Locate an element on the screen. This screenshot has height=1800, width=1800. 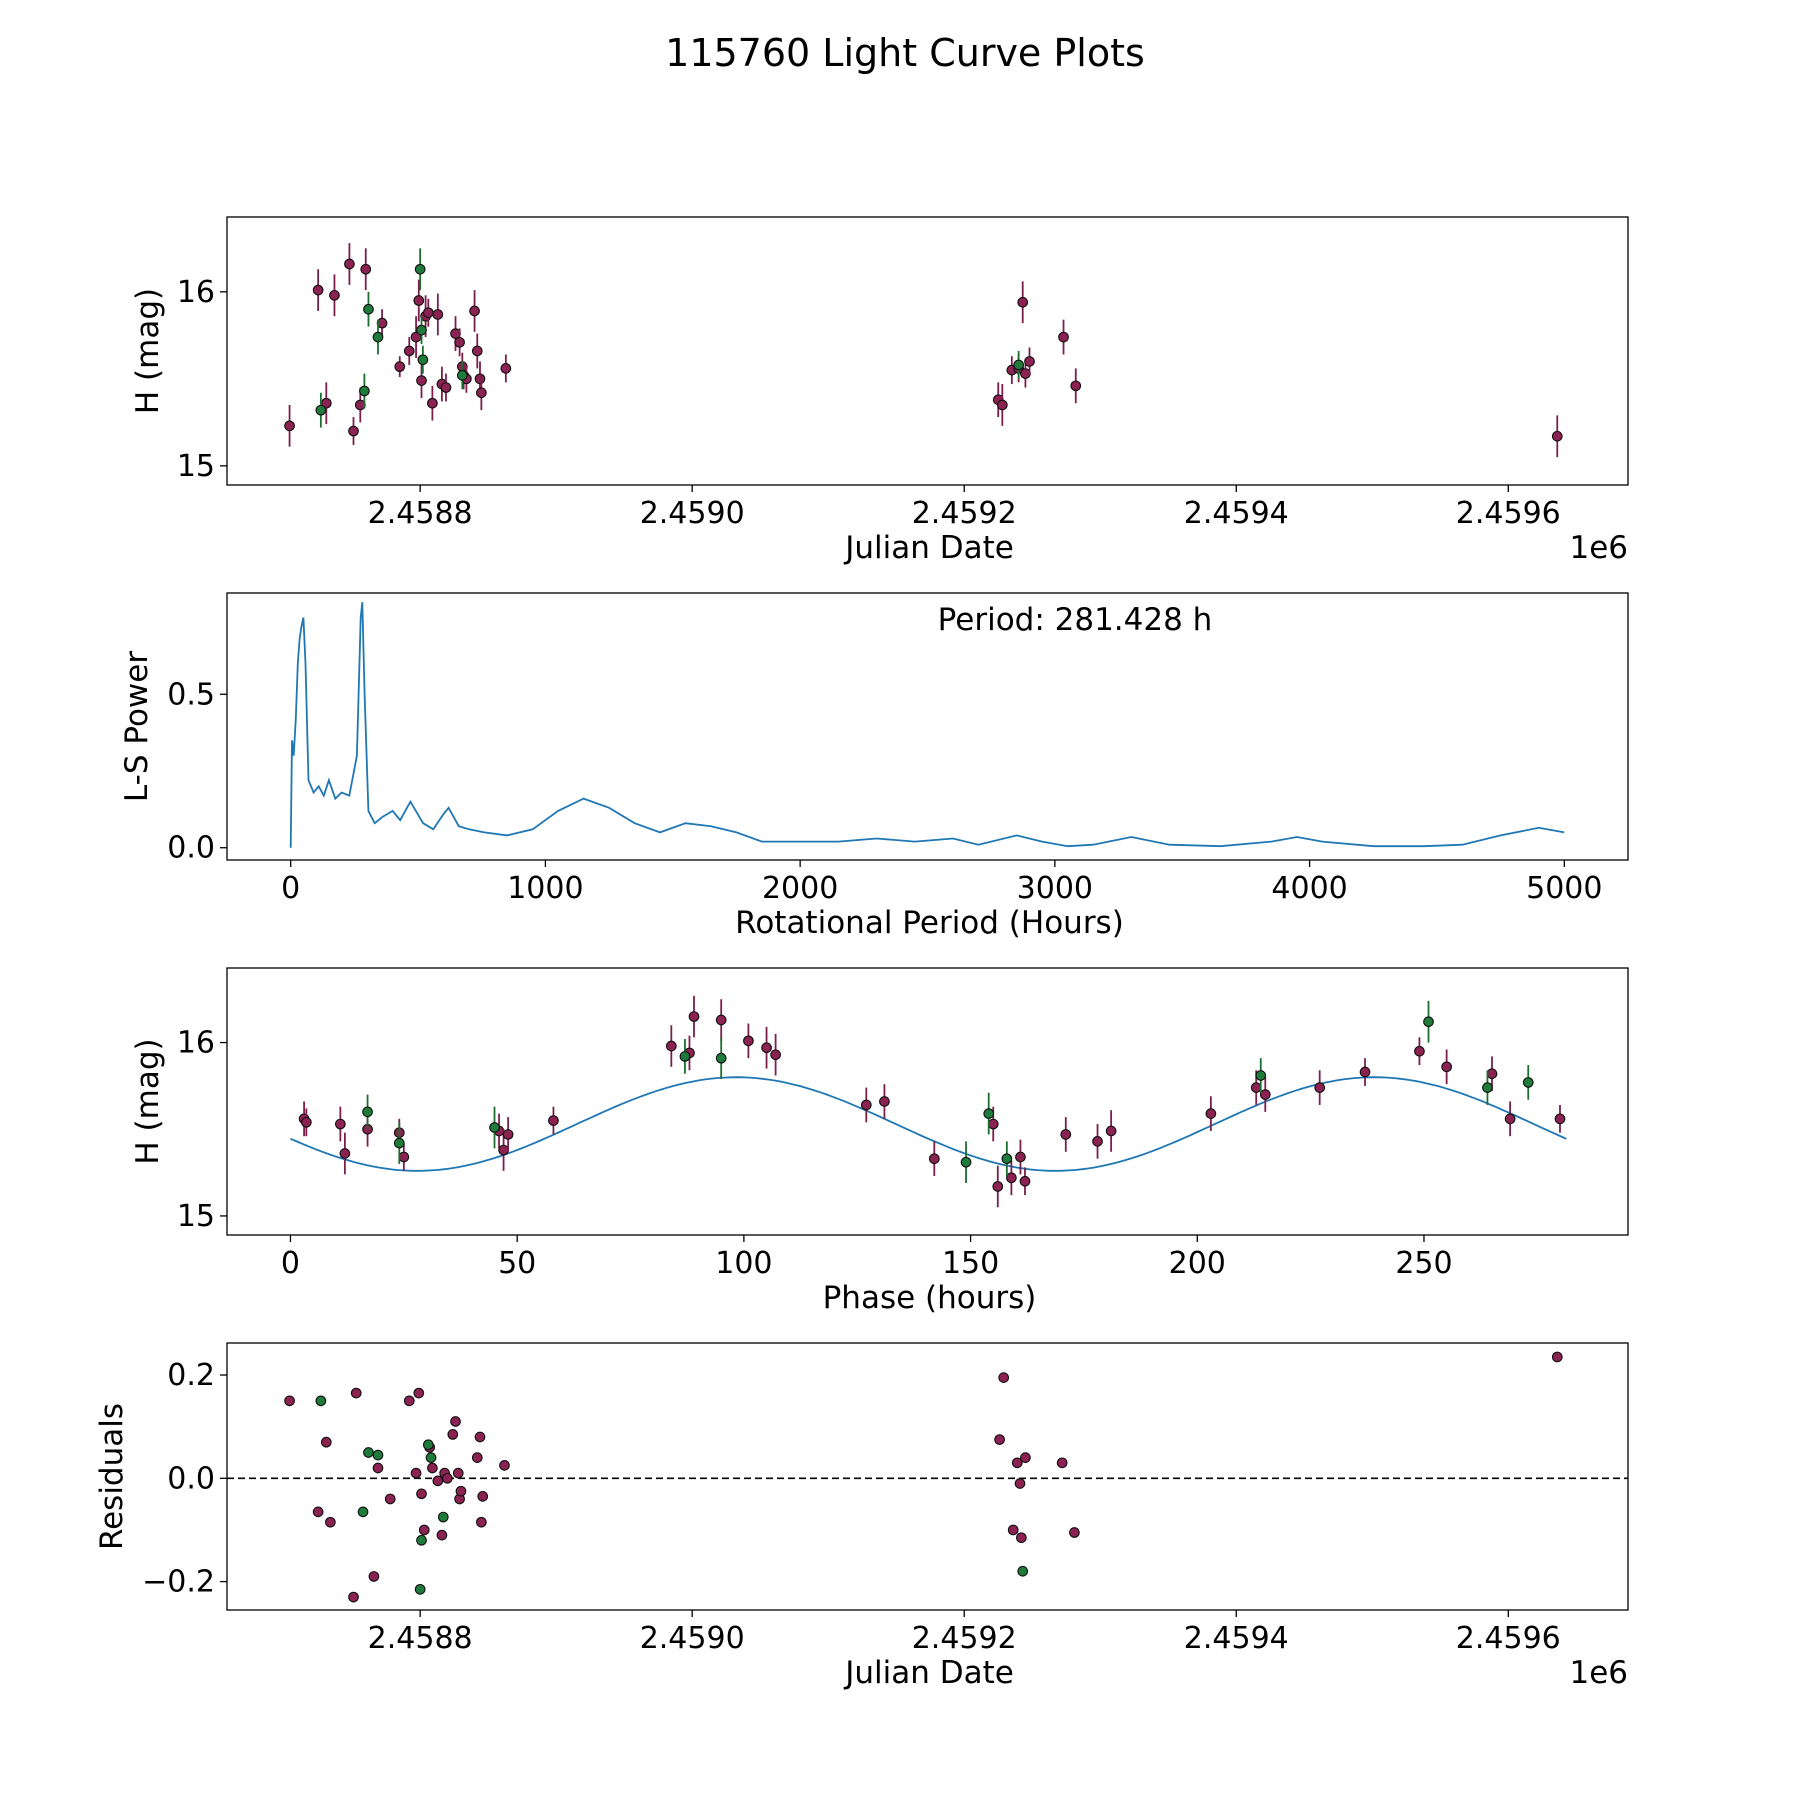
x-tick-label: 2.4590 is located at coordinates (692, 513).